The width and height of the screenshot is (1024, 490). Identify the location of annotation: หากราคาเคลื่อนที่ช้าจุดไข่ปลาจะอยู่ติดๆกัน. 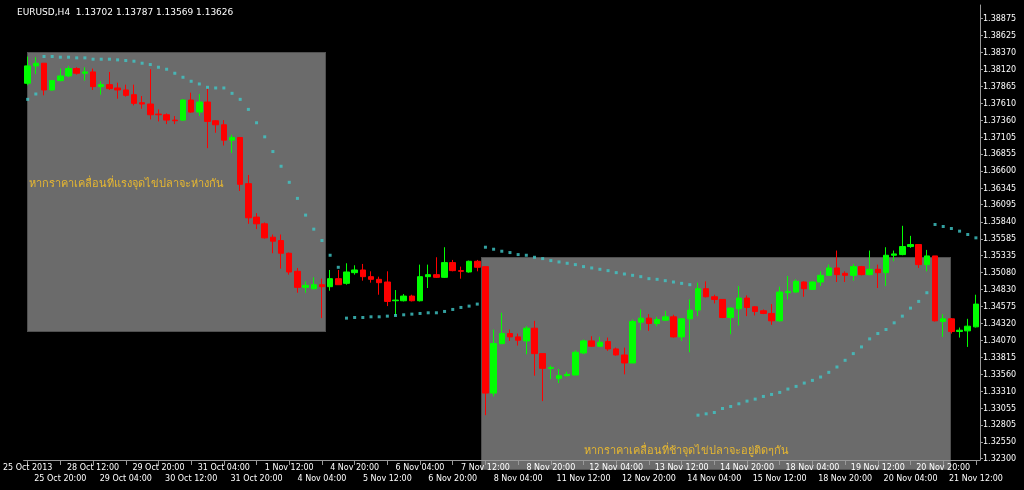
(686, 449).